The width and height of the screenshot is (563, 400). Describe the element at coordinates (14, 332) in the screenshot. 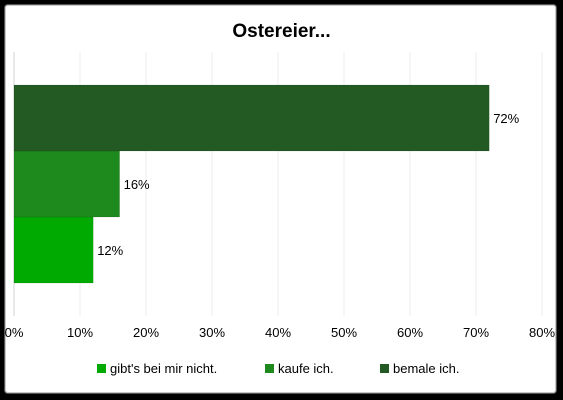

I see `x-tick-label: 0%` at that location.